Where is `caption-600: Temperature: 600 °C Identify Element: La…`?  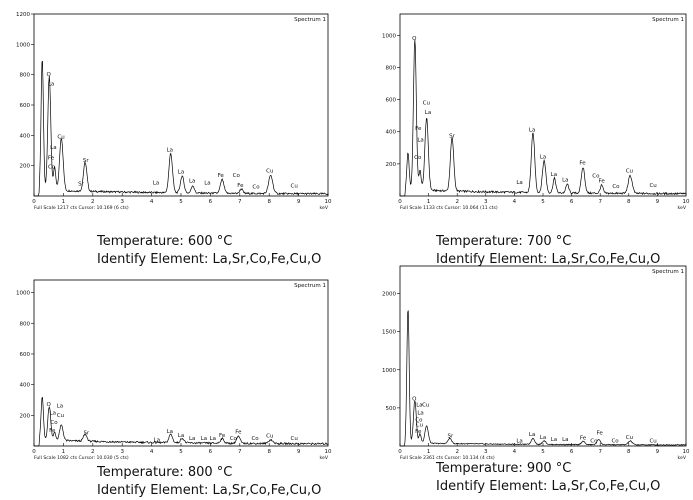
caption-600: Temperature: 600 °C Identify Element: La… is located at coordinates (209, 251).